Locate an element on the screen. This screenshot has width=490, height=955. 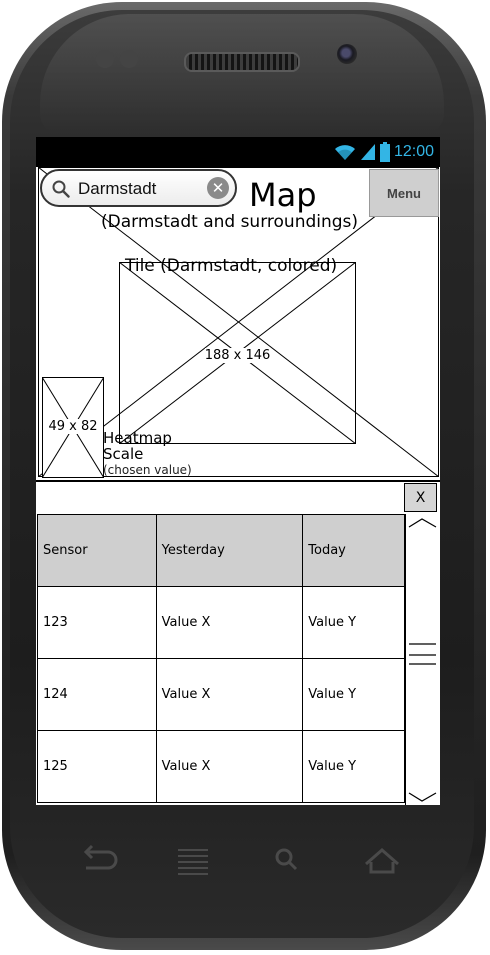
column-header: Sensor is located at coordinates (97, 550).